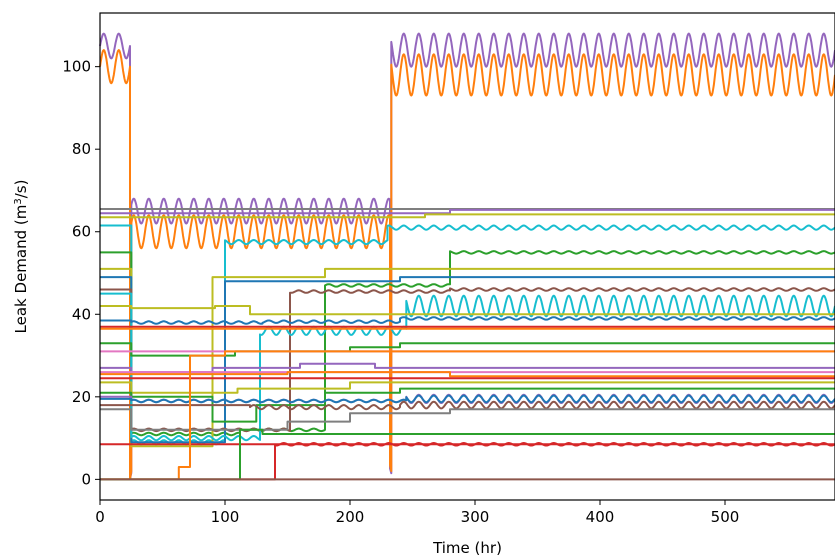  What do you see at coordinates (225, 517) in the screenshot?
I see `x-tick-label-100: 100` at bounding box center [225, 517].